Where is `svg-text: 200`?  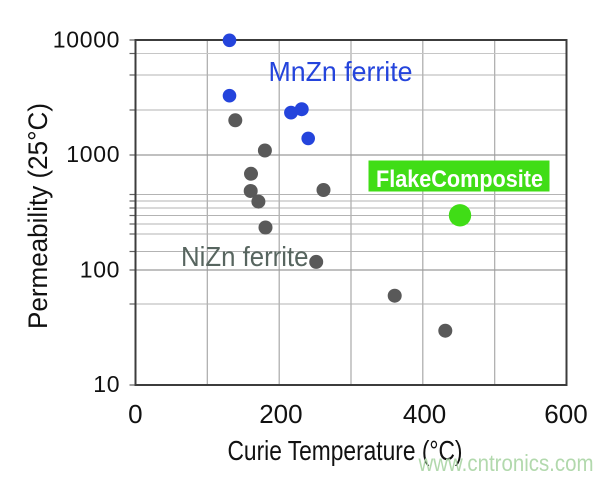 svg-text: 200 is located at coordinates (280, 414).